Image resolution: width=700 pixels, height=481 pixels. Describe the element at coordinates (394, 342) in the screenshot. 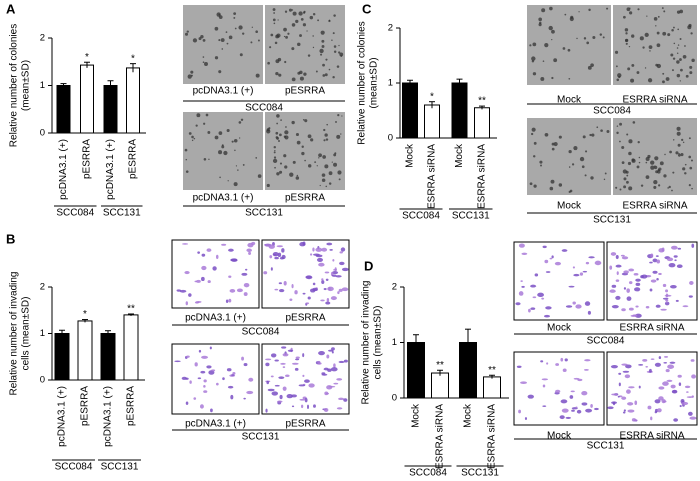

I see `y-tick-label: 1` at that location.